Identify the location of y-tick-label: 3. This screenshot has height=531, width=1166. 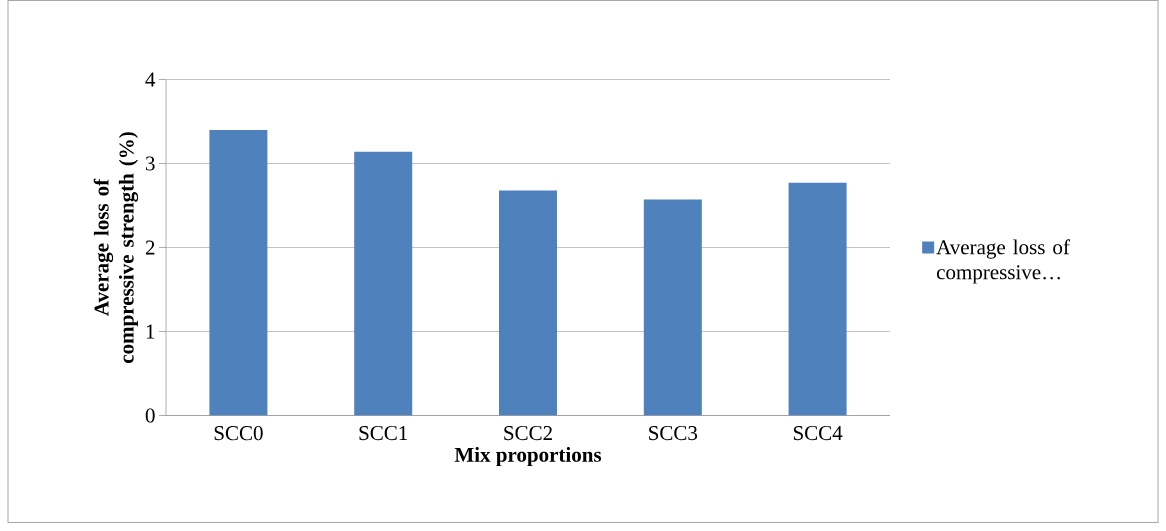
(150, 163).